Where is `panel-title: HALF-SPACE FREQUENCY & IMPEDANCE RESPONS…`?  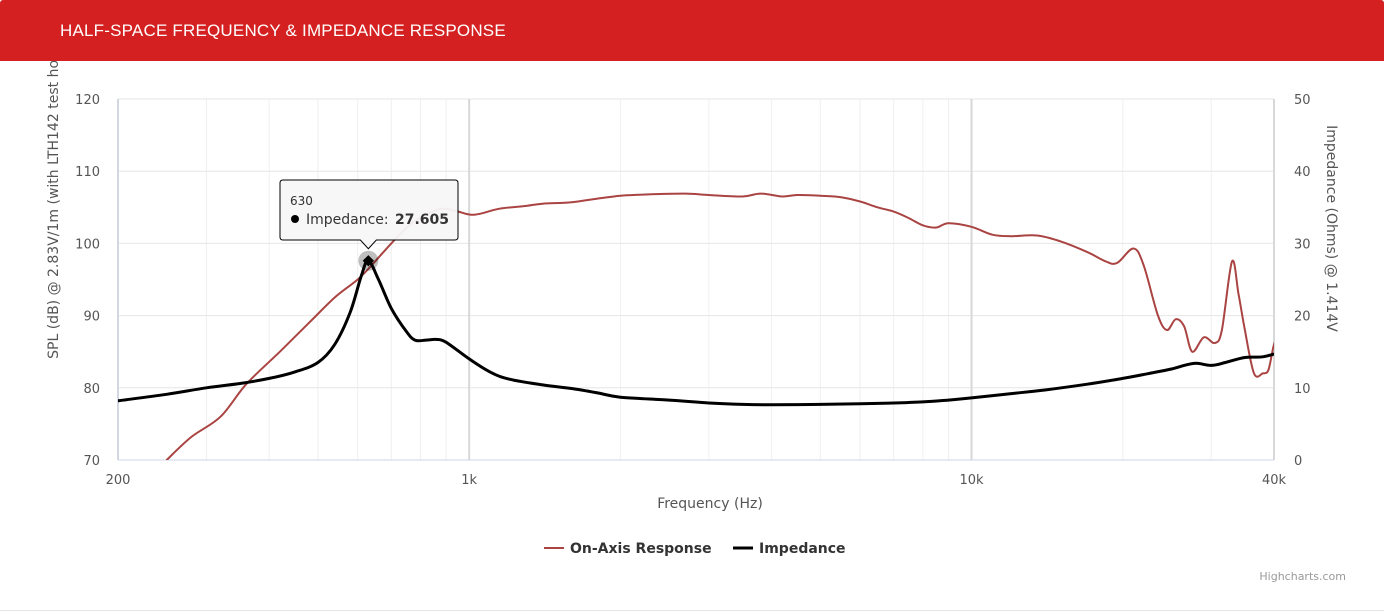 panel-title: HALF-SPACE FREQUENCY & IMPEDANCE RESPONS… is located at coordinates (283, 30).